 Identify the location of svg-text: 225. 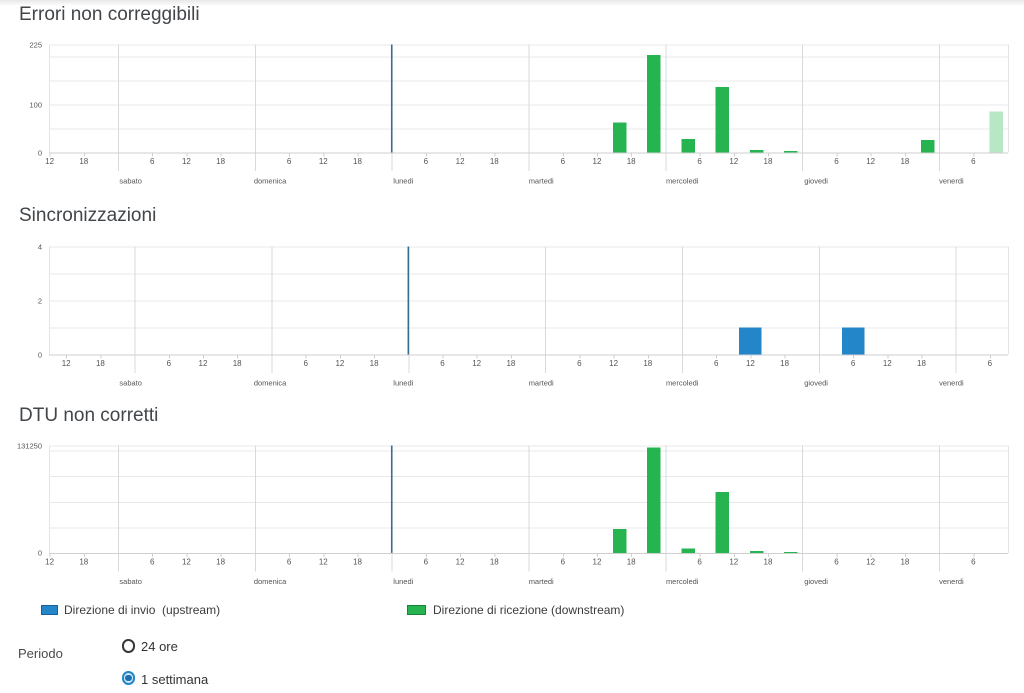
(35, 44).